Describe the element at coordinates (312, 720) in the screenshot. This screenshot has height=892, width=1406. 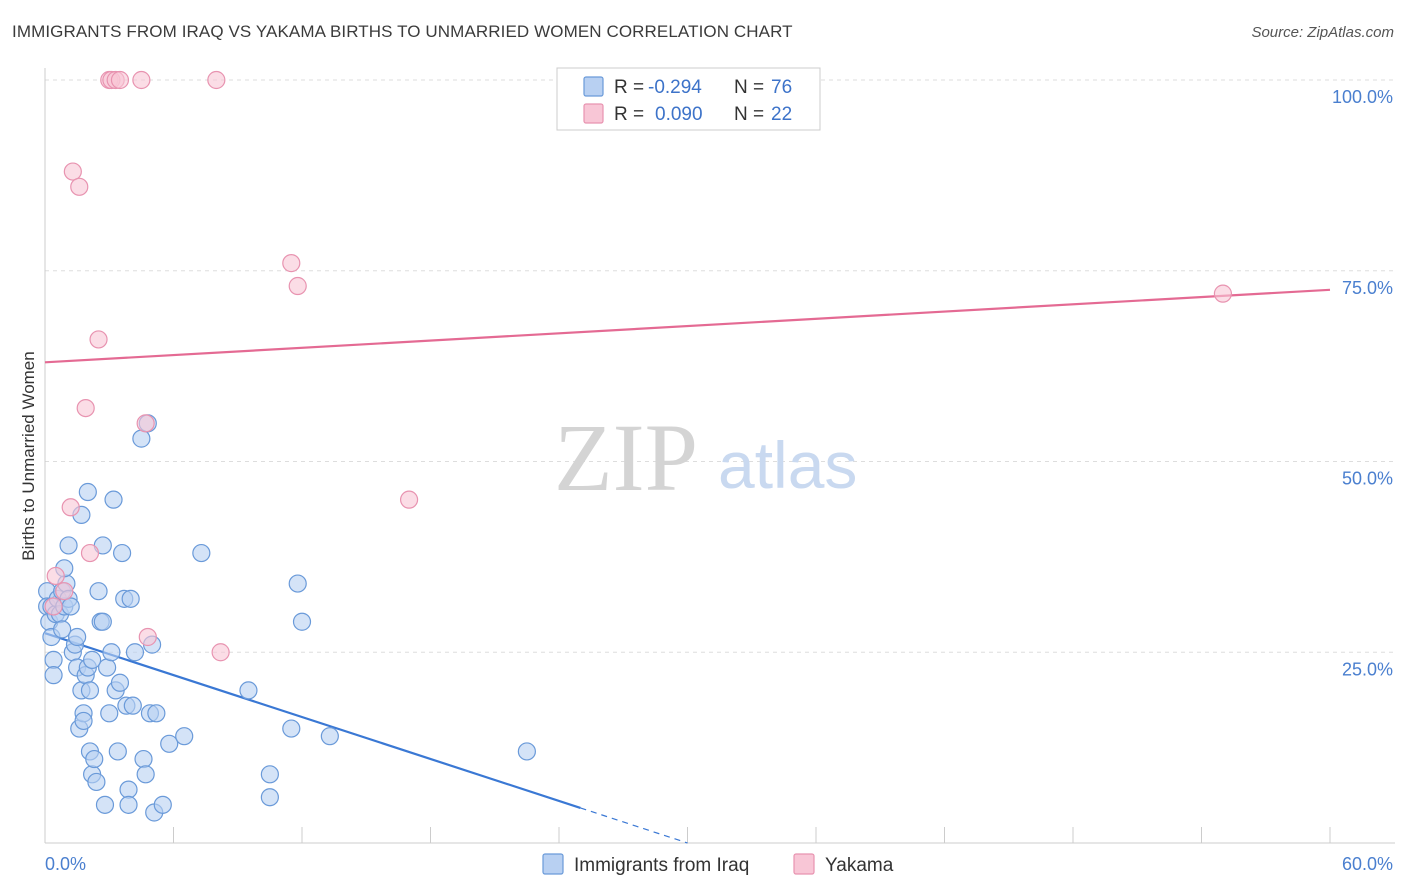
I see `trend-line-iraq` at that location.